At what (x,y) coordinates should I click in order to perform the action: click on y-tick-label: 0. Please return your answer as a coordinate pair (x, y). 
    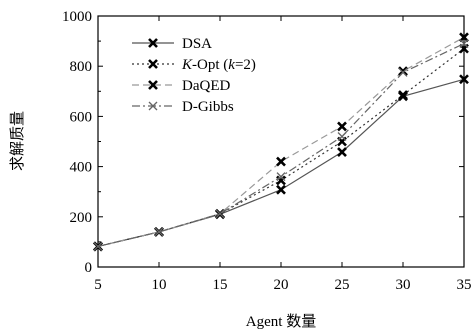
    Looking at the image, I should click on (89, 268).